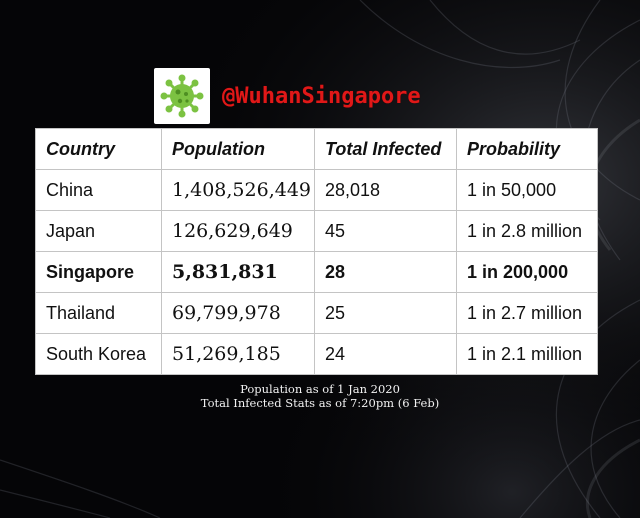 This screenshot has width=640, height=518. What do you see at coordinates (98, 231) in the screenshot?
I see `cell-country: Japan` at bounding box center [98, 231].